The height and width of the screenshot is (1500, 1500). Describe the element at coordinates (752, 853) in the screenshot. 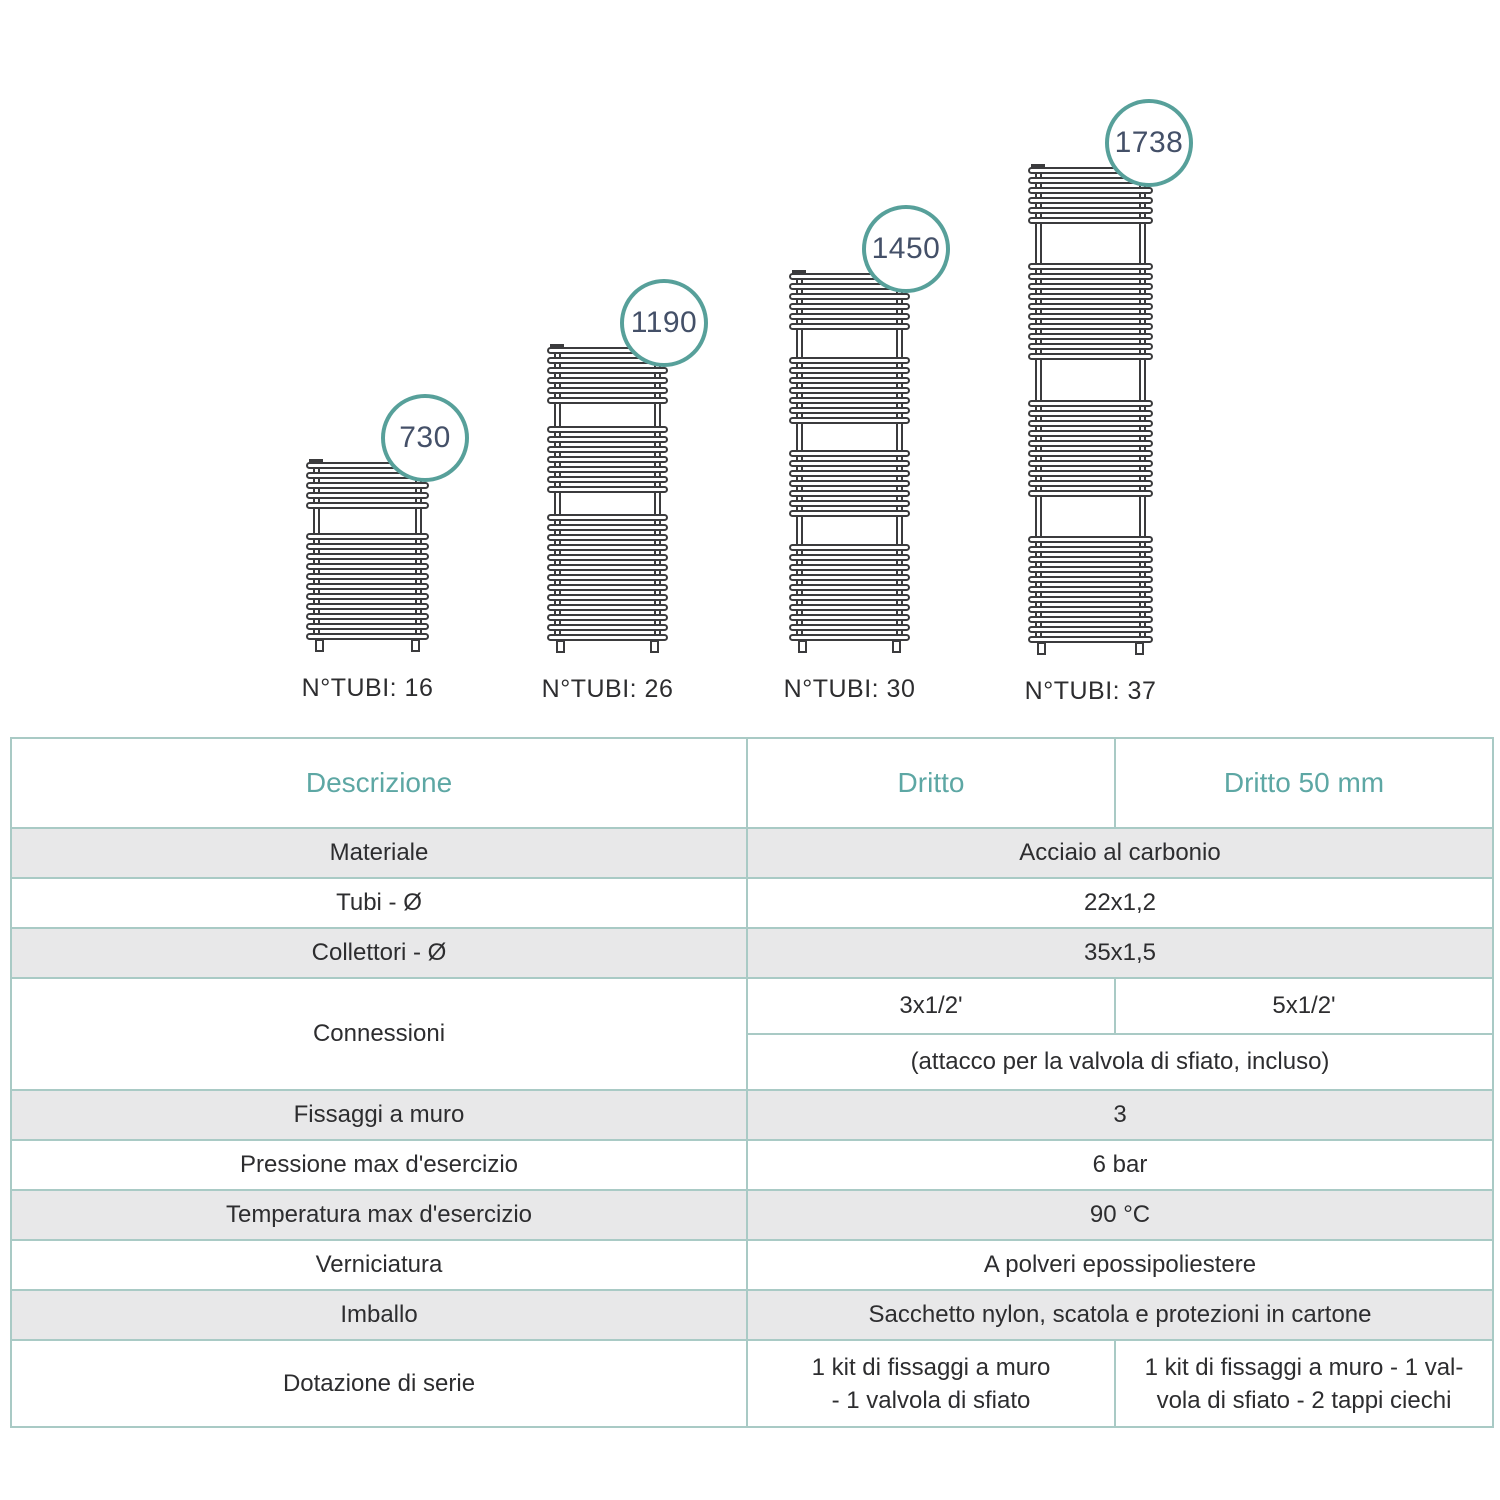

I see `row-materiale: Materiale Acciaio al carbonio` at that location.